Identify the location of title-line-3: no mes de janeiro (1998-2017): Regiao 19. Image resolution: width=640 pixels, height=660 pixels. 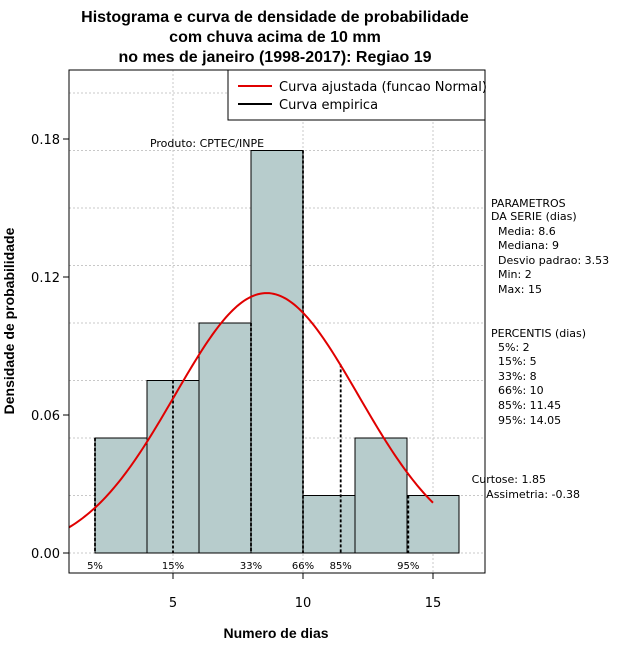
(274, 57).